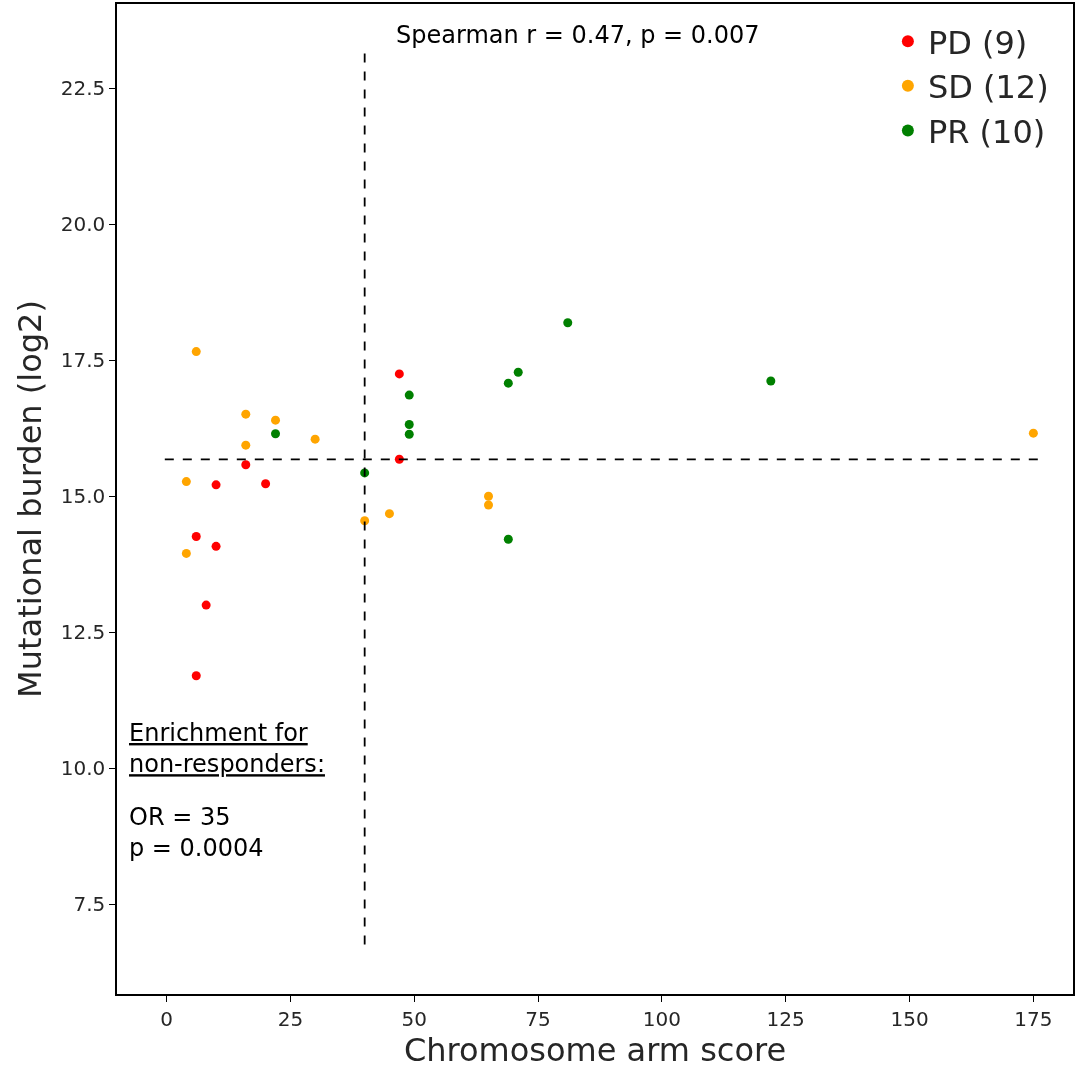 This screenshot has width=1077, height=1072. Describe the element at coordinates (83, 768) in the screenshot. I see `y-tick-label: 10.0` at that location.